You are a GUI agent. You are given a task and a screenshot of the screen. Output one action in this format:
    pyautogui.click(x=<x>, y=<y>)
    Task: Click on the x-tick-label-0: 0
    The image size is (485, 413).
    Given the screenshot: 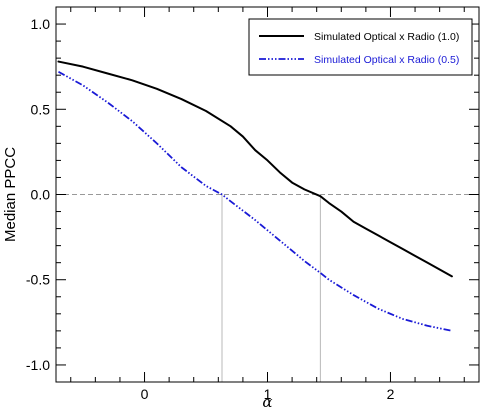 What is the action you would take?
    pyautogui.click(x=145, y=394)
    